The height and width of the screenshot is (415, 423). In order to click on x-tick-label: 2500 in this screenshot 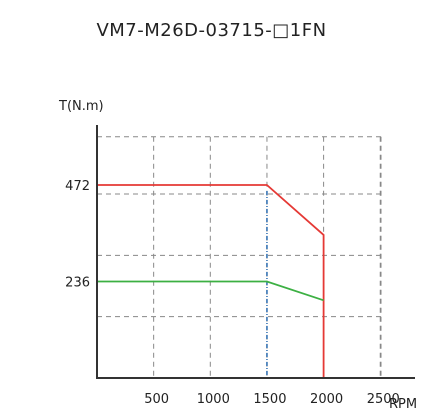, I will do `click(383, 399)`.